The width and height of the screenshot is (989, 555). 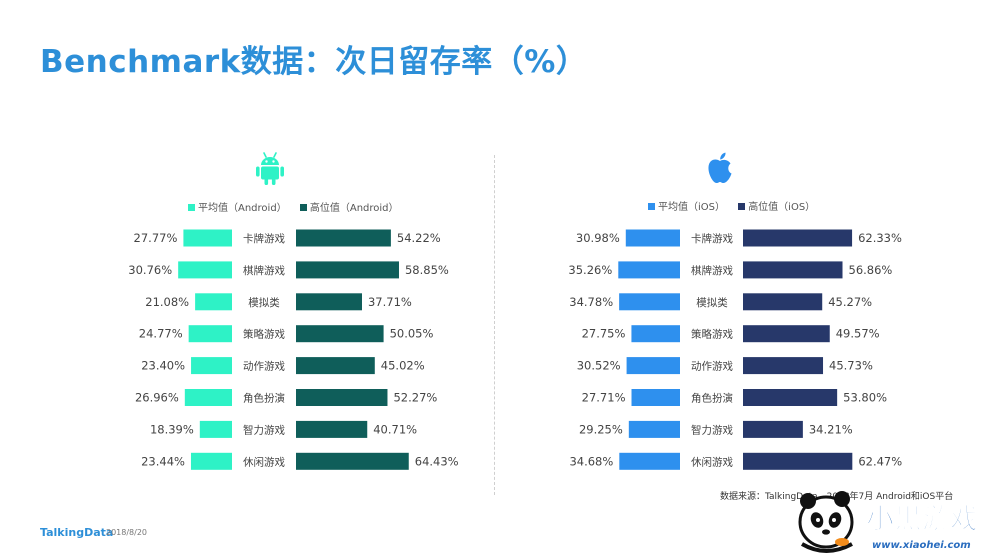 What do you see at coordinates (720, 167) in the screenshot?
I see `apple-logo-icon` at bounding box center [720, 167].